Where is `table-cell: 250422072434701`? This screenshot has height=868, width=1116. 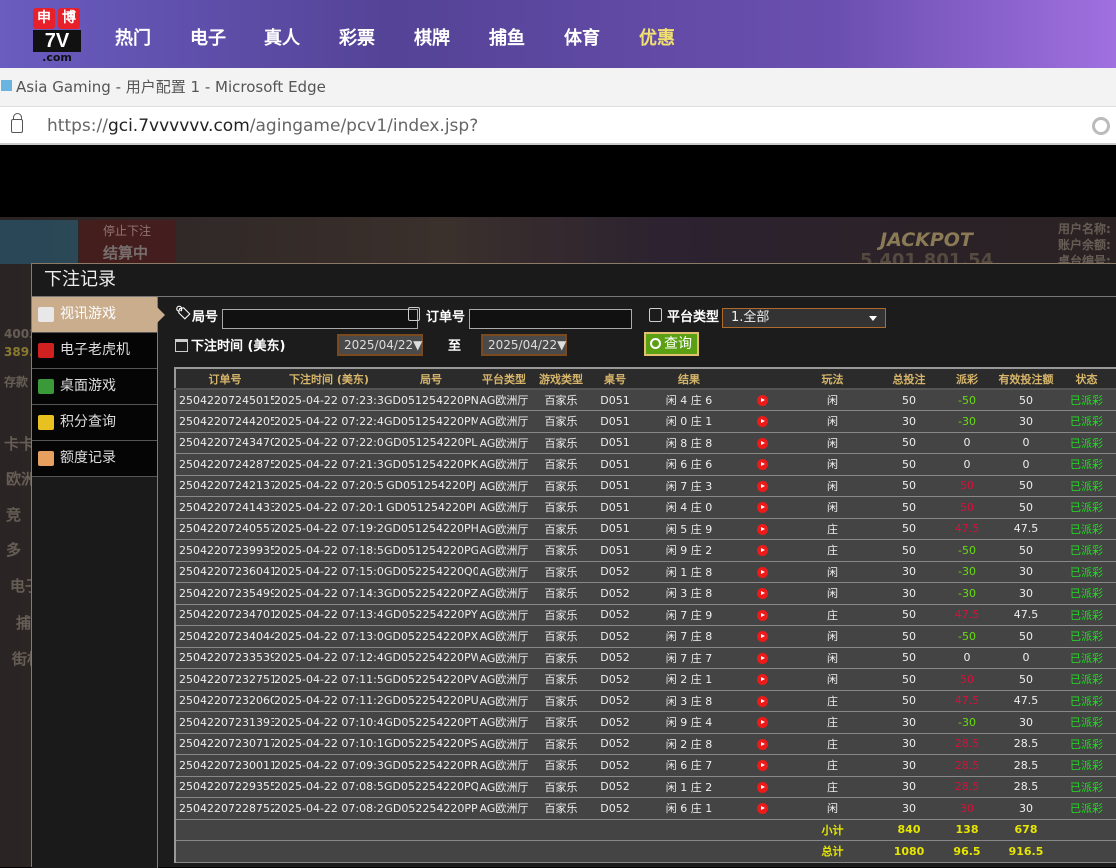 table-cell: 250422072434701 is located at coordinates (224, 443).